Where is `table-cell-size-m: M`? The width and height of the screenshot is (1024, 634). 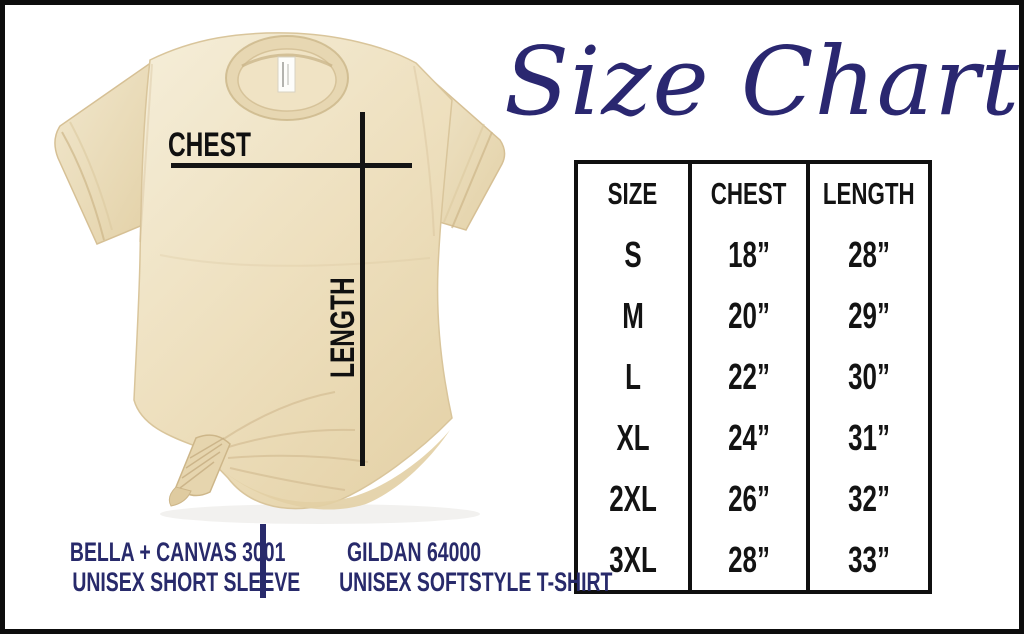
table-cell-size-m: M is located at coordinates (633, 316).